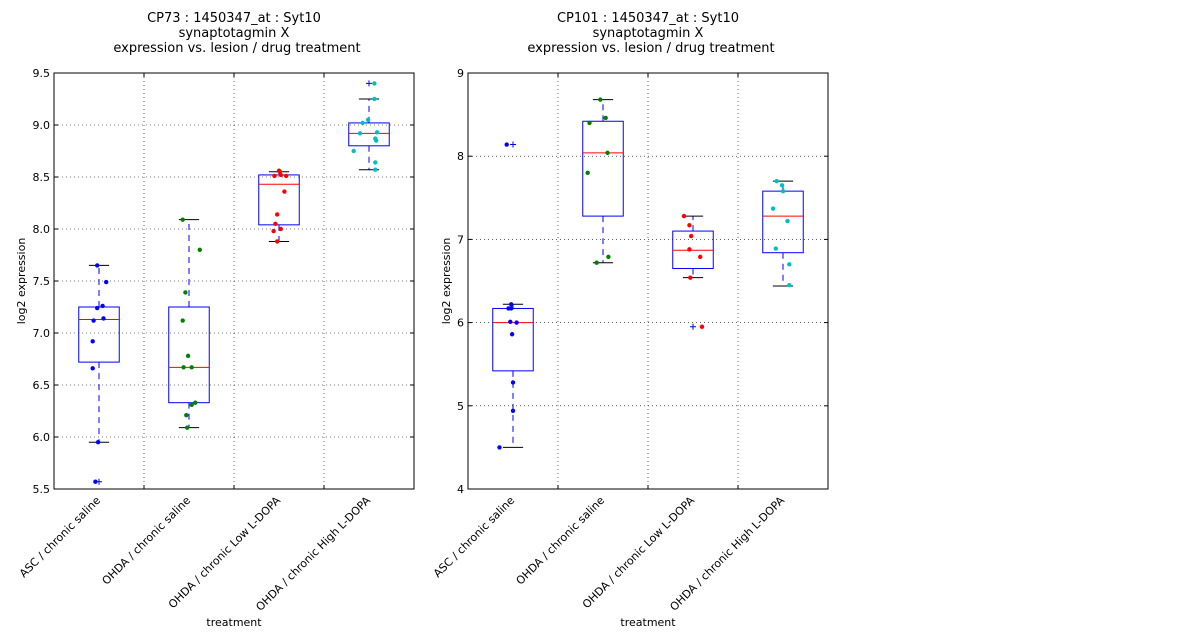  What do you see at coordinates (648, 273) in the screenshot?
I see `boxes` at bounding box center [648, 273].